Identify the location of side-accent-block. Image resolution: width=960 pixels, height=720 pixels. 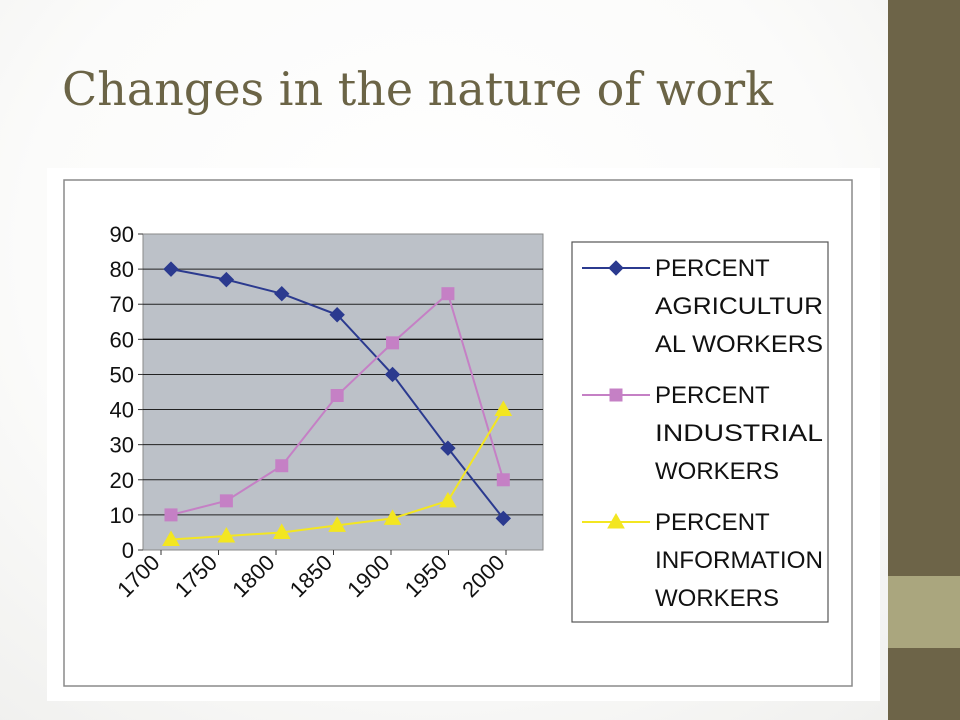
(924, 612).